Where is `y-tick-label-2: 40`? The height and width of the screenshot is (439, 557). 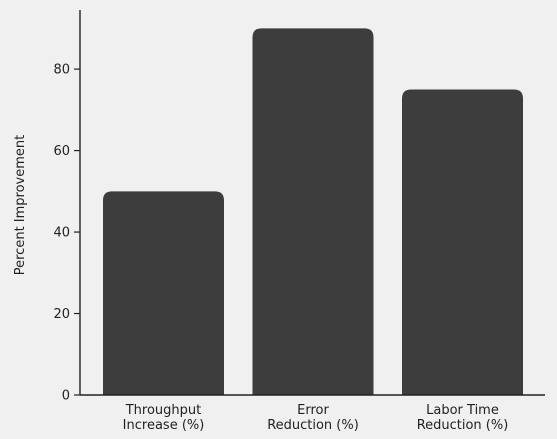 y-tick-label-2: 40 is located at coordinates (61, 233).